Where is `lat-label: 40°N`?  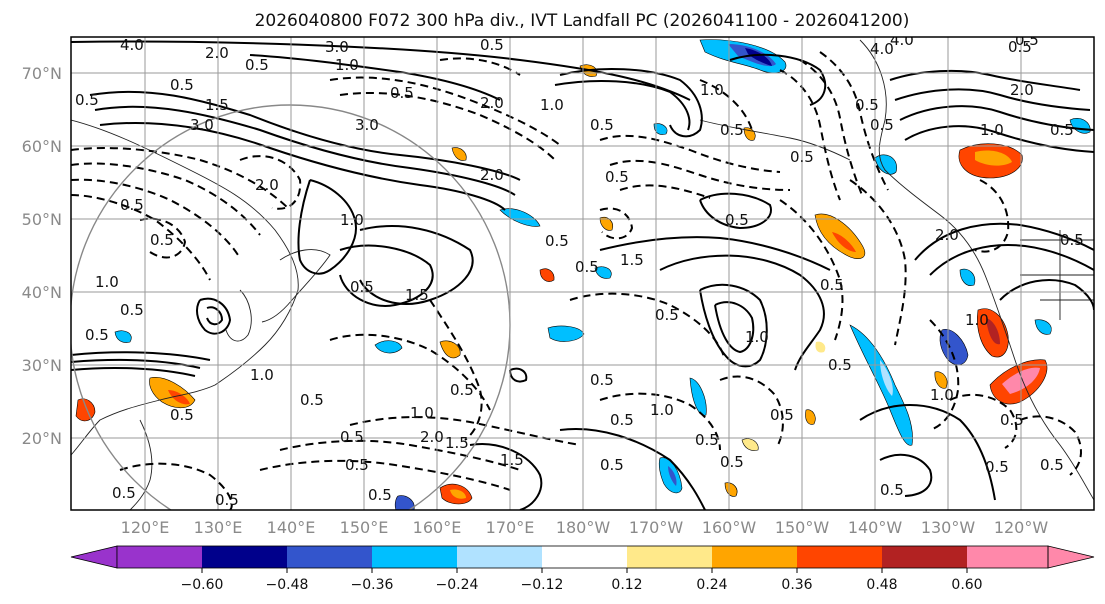 lat-label: 40°N is located at coordinates (42, 292).